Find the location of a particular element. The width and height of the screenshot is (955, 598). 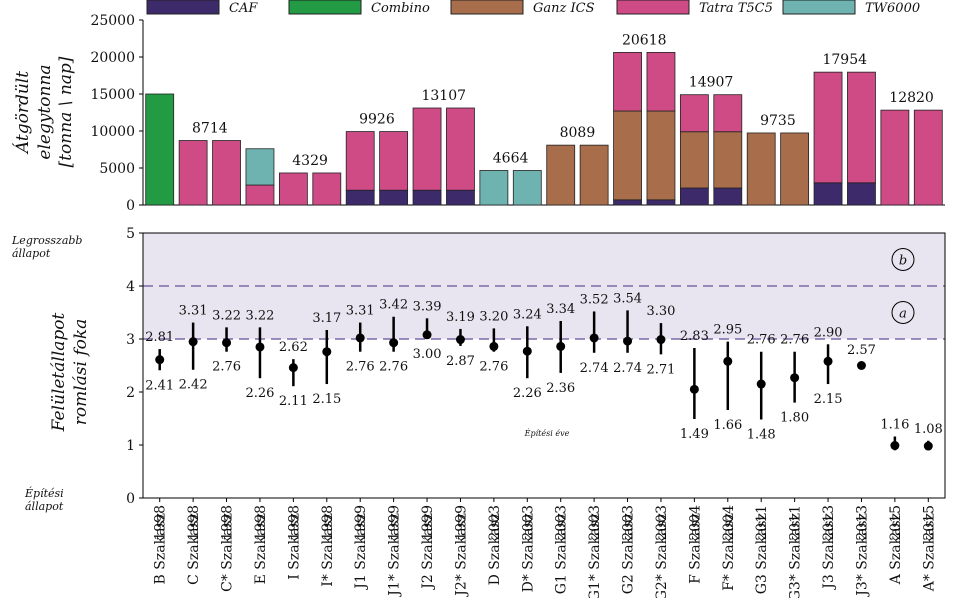

top-y-tick-label: 20000 is located at coordinates (112, 58).